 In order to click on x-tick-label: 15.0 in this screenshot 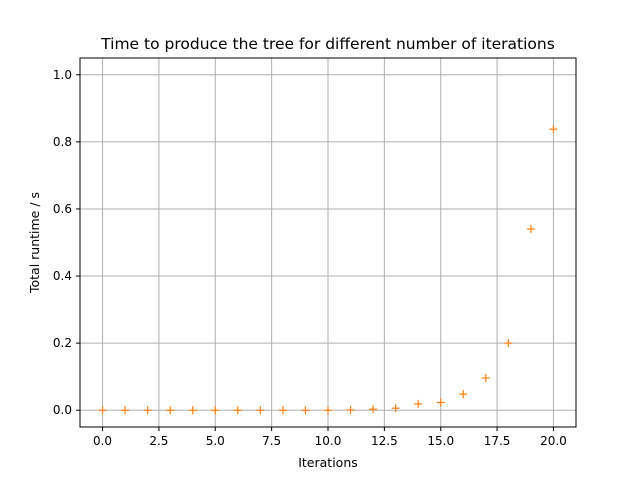, I will do `click(440, 441)`.